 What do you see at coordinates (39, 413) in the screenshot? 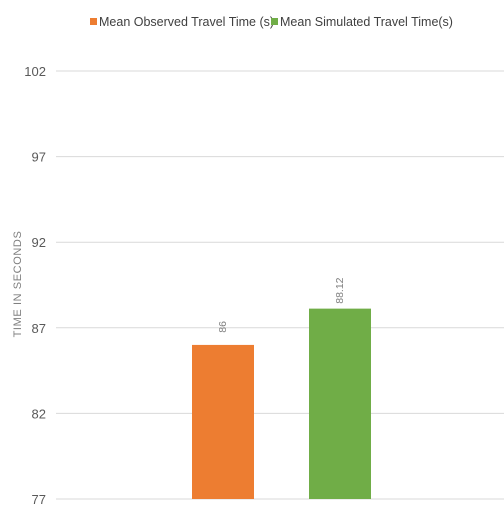
I see `y-tick-label: 82` at bounding box center [39, 413].